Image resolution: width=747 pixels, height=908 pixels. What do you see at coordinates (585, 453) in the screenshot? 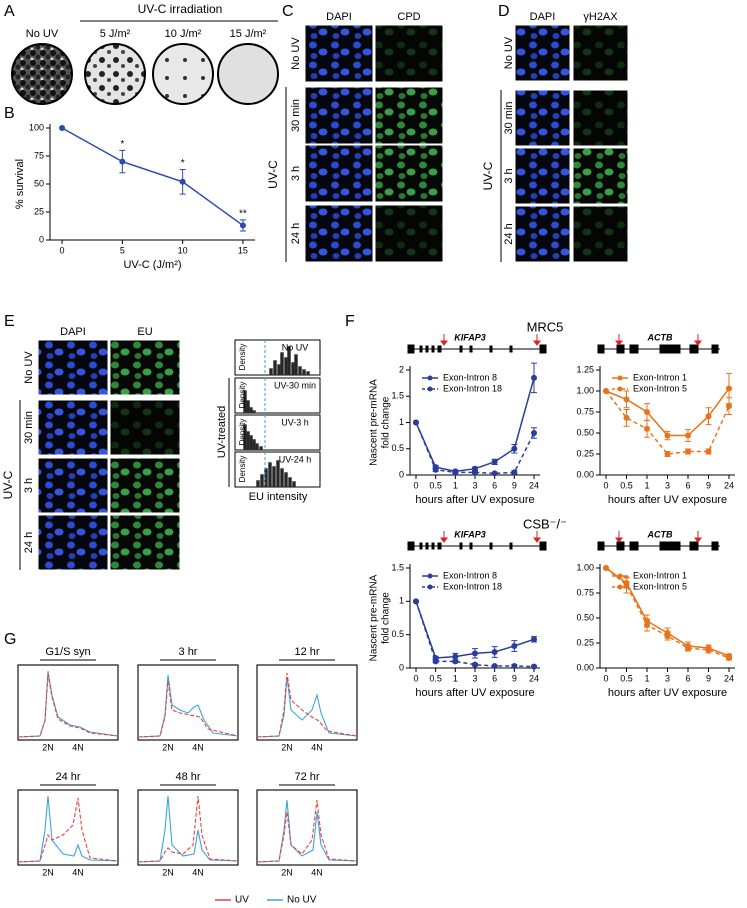
I see `y-tick-label: 0.25` at bounding box center [585, 453].